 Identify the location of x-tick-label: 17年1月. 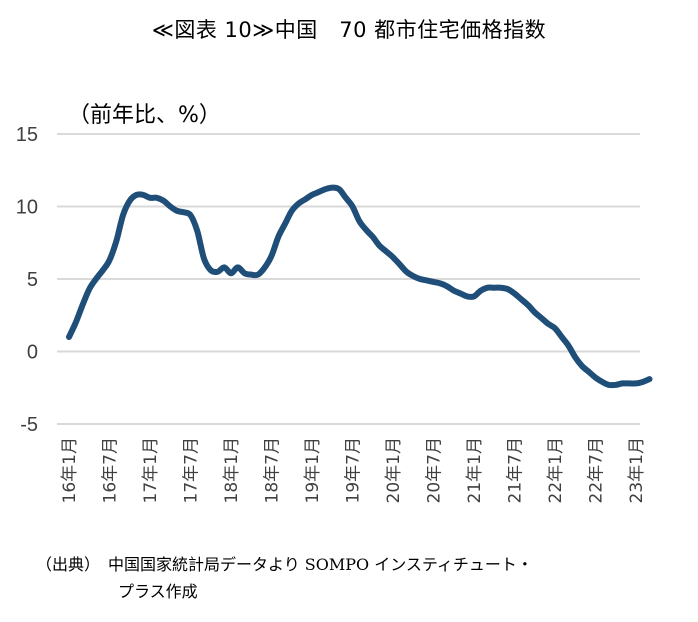
(151, 470).